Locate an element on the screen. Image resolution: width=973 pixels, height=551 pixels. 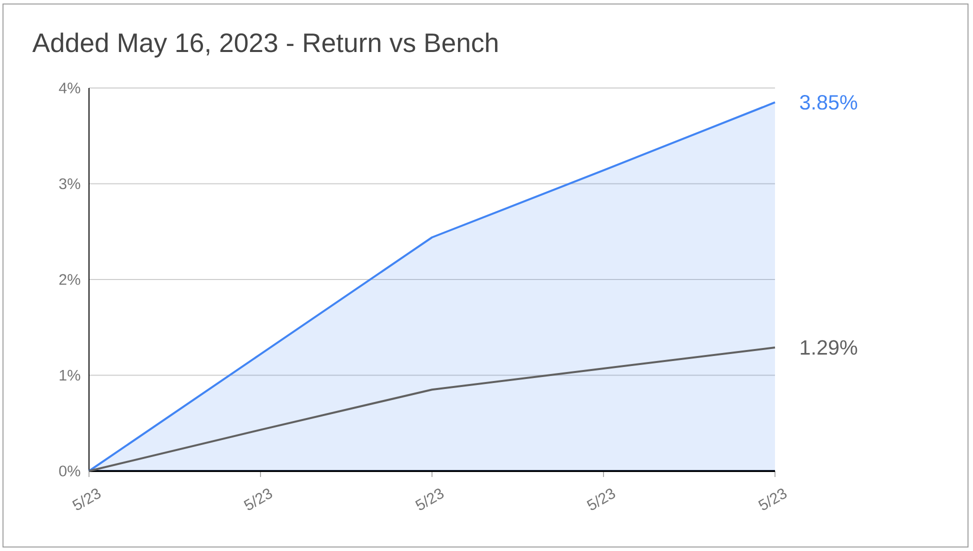
data-label: 1.29% is located at coordinates (829, 347).